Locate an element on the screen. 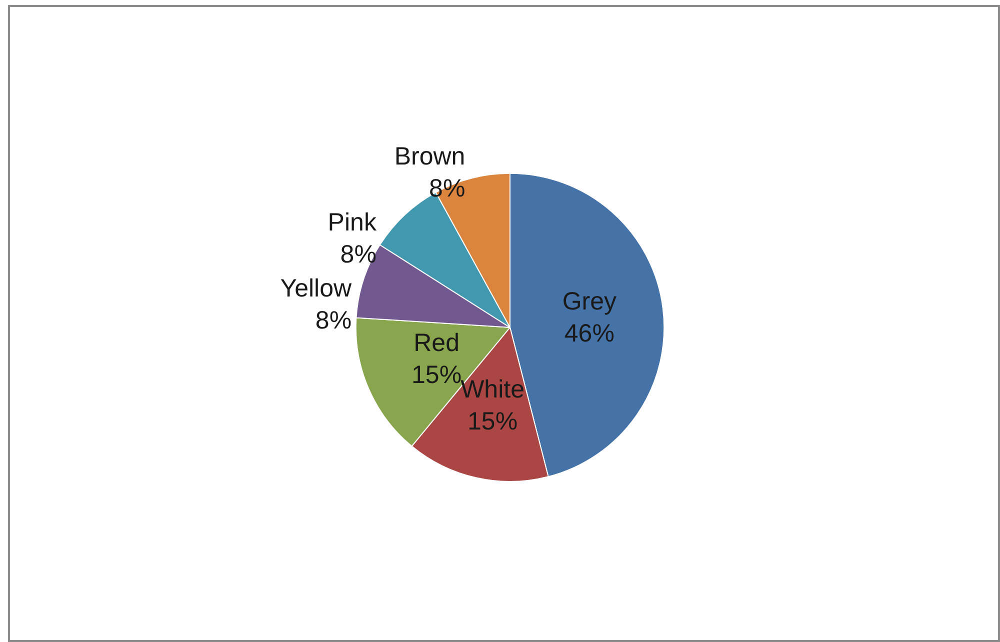 This screenshot has width=1000, height=642. slice-label: White is located at coordinates (492, 390).